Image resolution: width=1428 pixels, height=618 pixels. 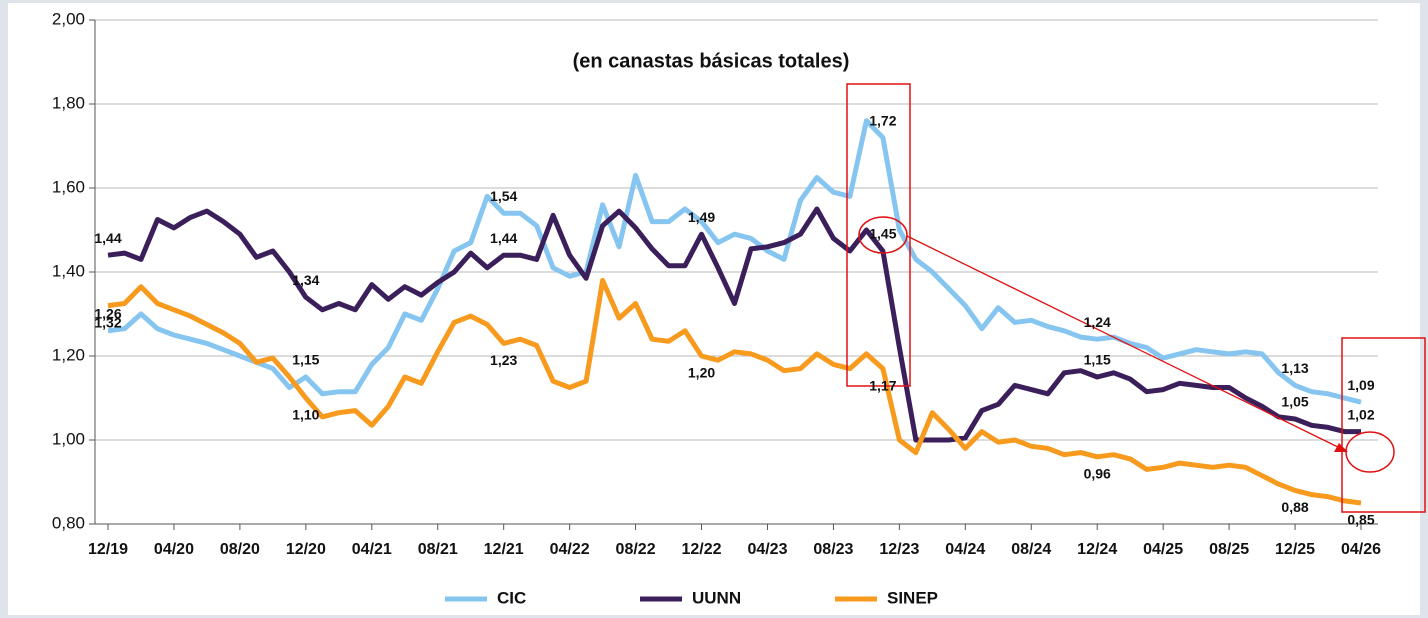 What do you see at coordinates (68, 270) in the screenshot?
I see `y-tick-label: 1,40` at bounding box center [68, 270].